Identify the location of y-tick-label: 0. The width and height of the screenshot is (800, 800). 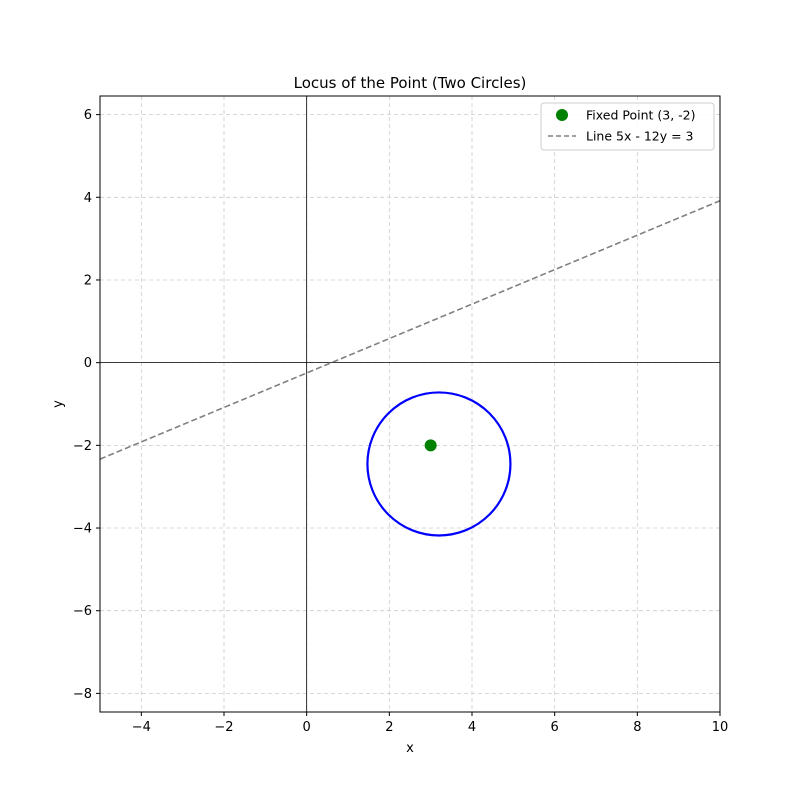
(88, 363).